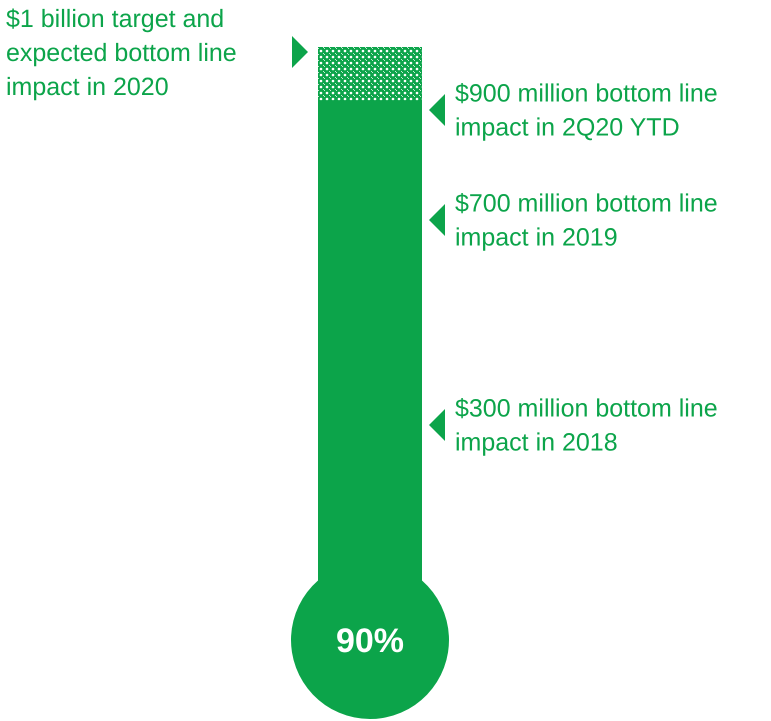  I want to click on data-label: 90%, so click(370, 641).